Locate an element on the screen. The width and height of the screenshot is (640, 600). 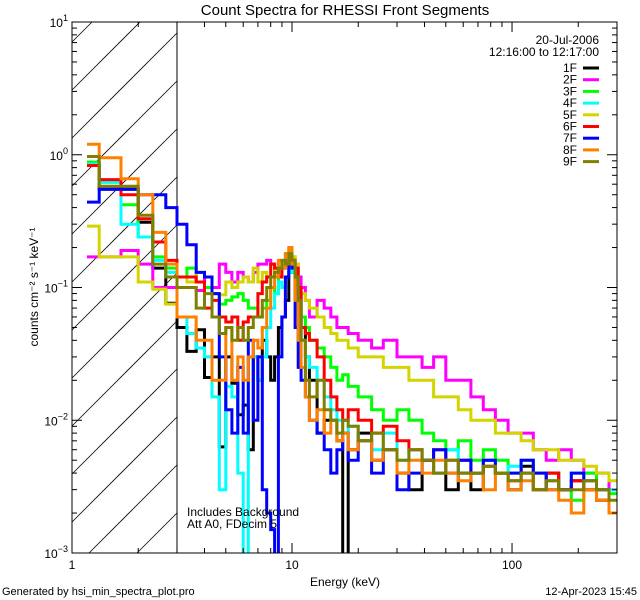
y-tick-exponent: 0 is located at coordinates (65, 151).